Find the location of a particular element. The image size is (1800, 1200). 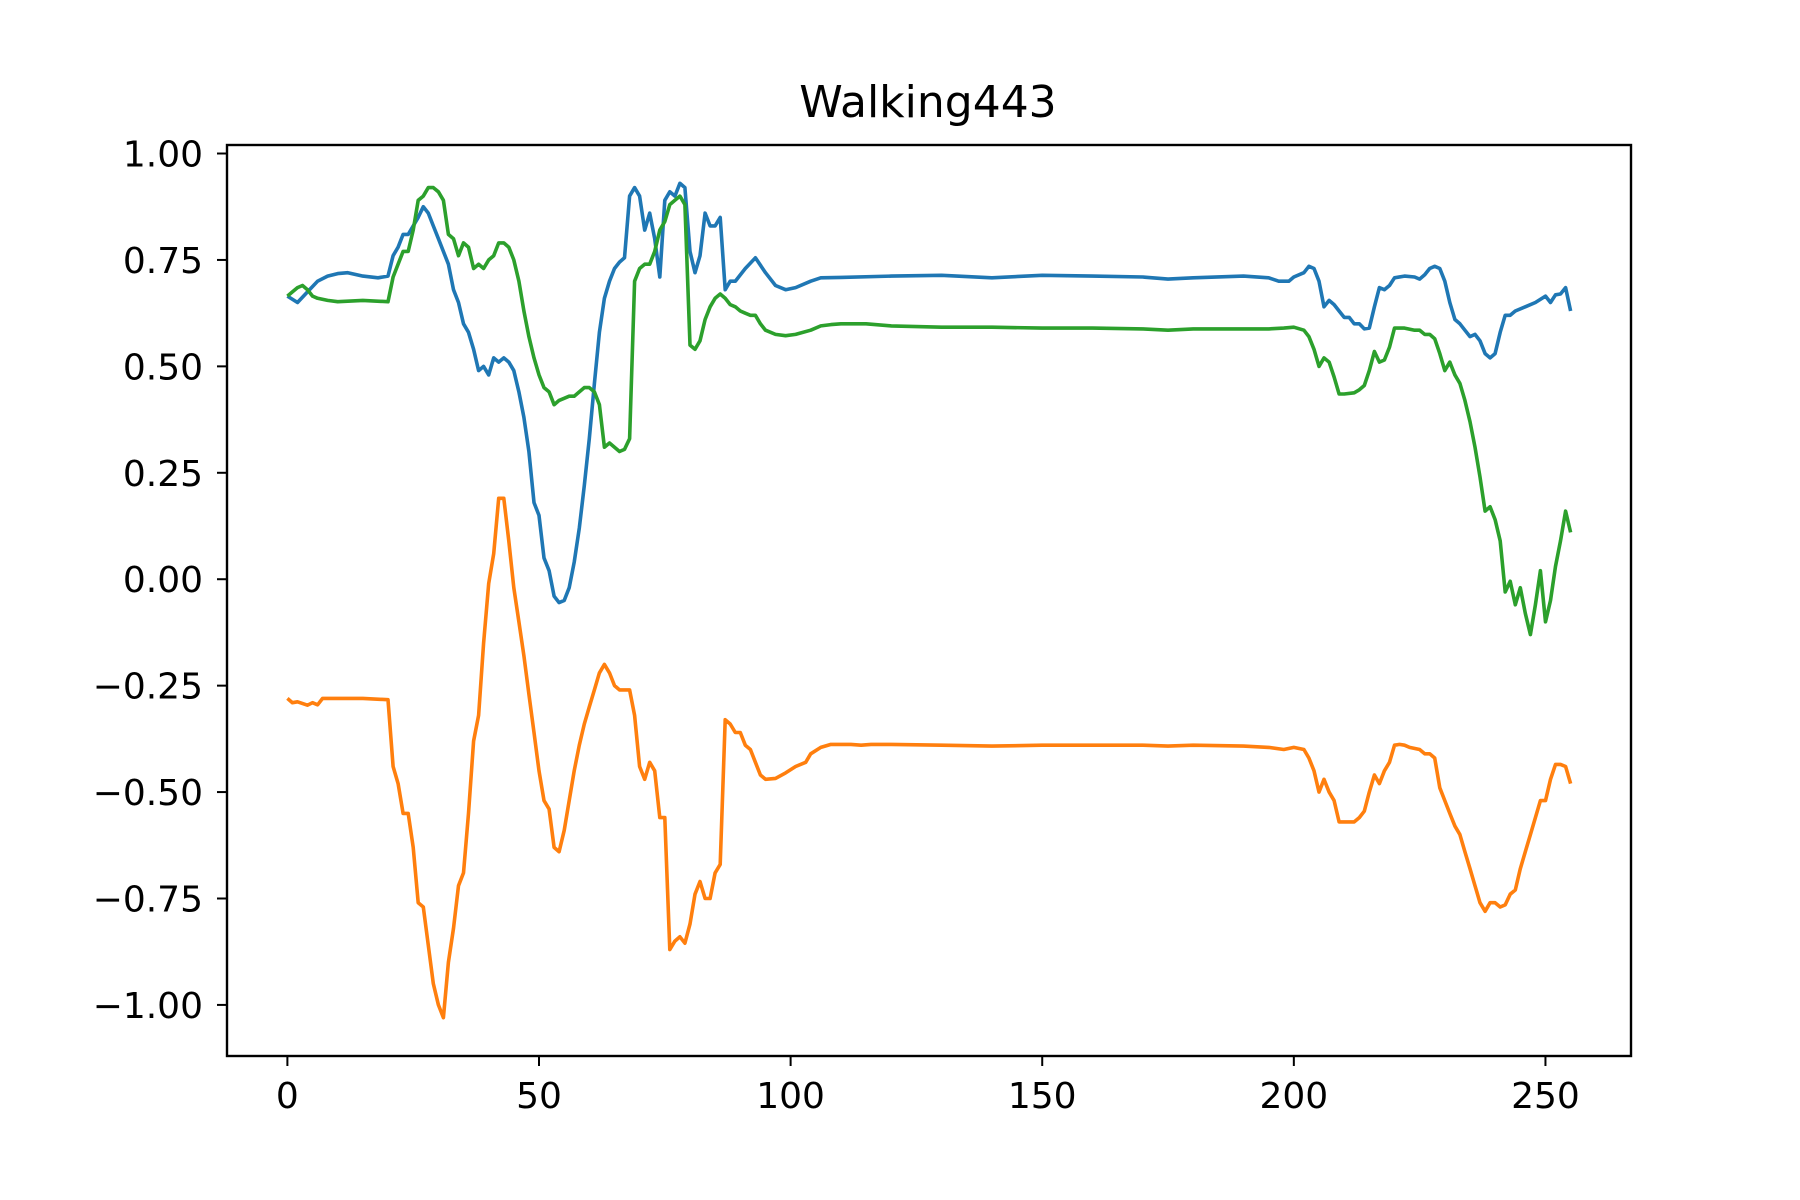

y-tick-label: 0.50 is located at coordinates (163, 367).